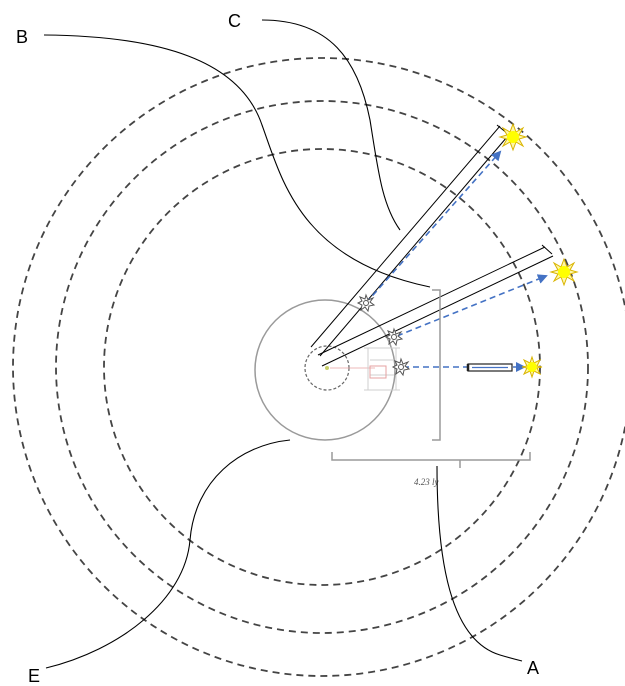  I want to click on leader-a, so click(479, 563).